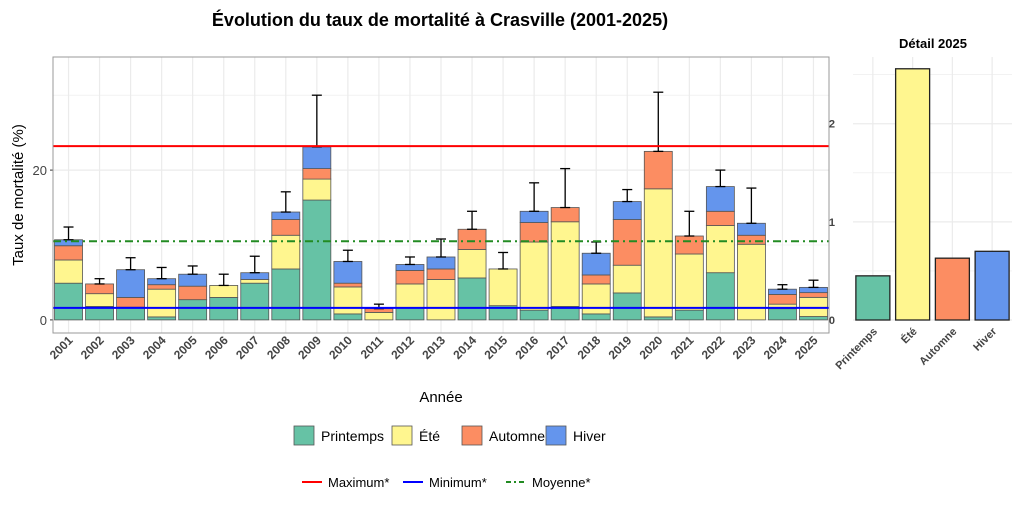 This screenshot has height=512, width=1024. I want to click on detail-x-tick-label: Été, so click(908, 335).